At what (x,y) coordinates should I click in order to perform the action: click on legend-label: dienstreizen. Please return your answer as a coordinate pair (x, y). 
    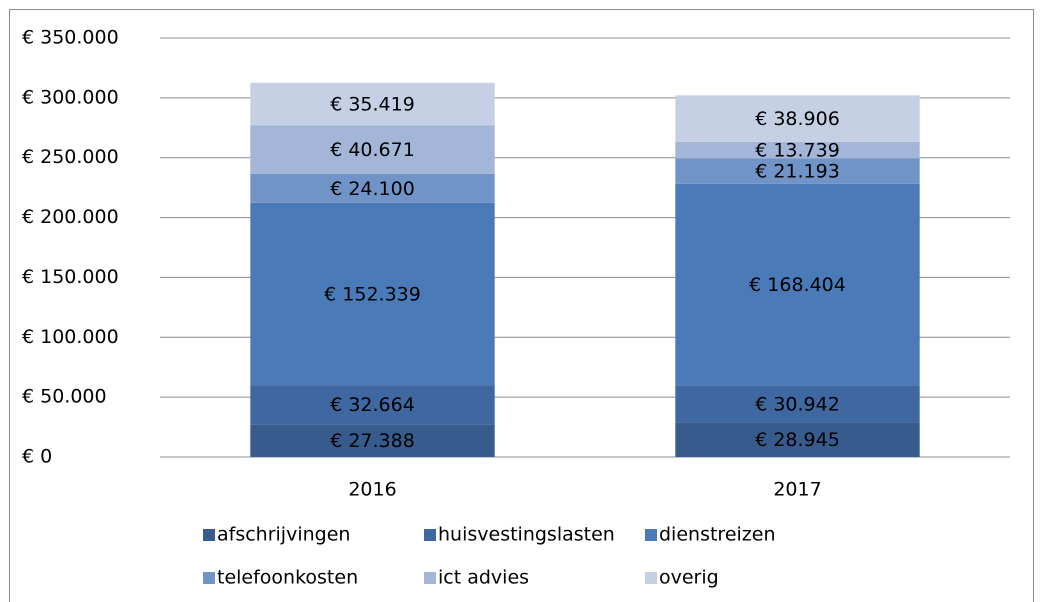
    Looking at the image, I should click on (717, 535).